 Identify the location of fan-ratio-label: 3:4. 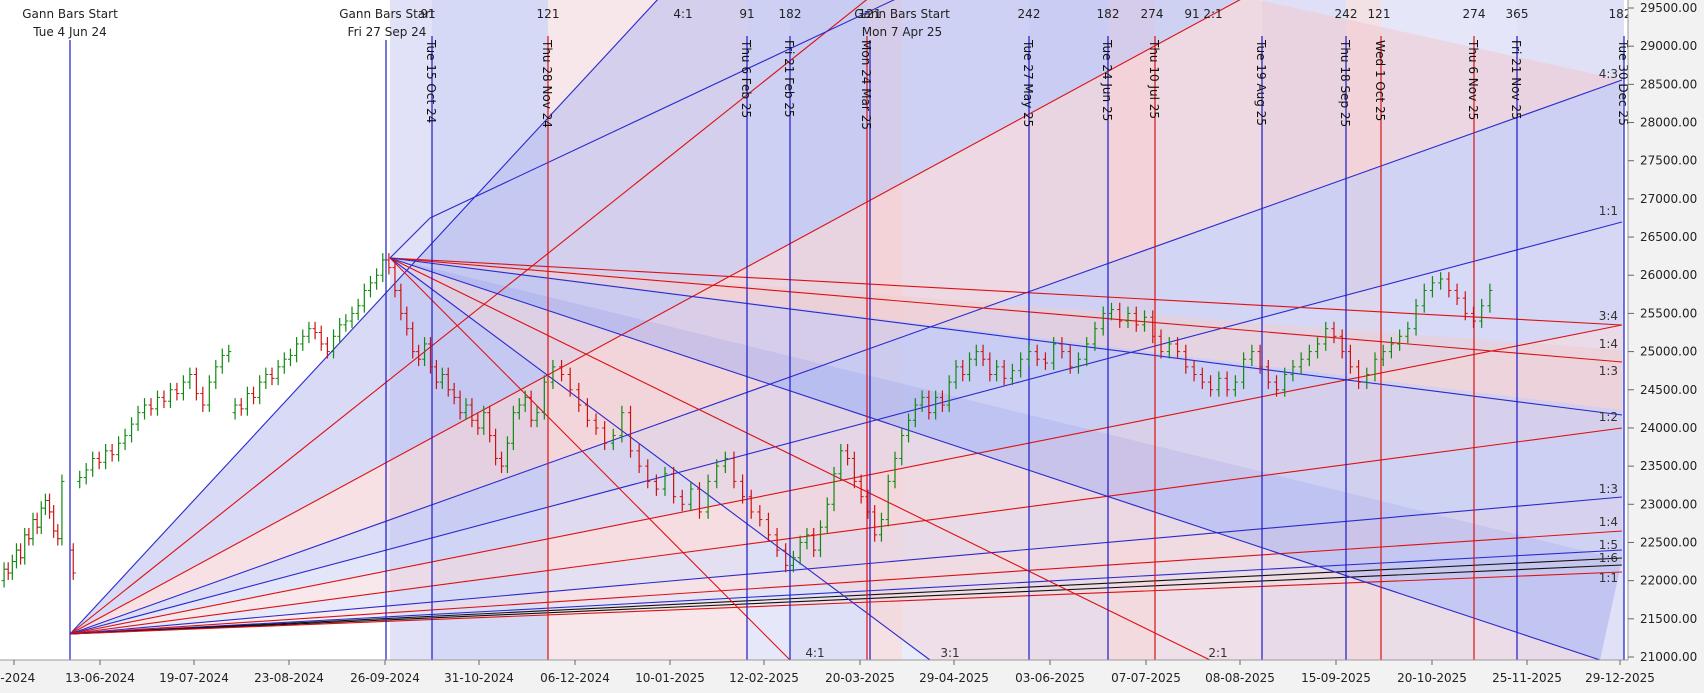
(1608, 316).